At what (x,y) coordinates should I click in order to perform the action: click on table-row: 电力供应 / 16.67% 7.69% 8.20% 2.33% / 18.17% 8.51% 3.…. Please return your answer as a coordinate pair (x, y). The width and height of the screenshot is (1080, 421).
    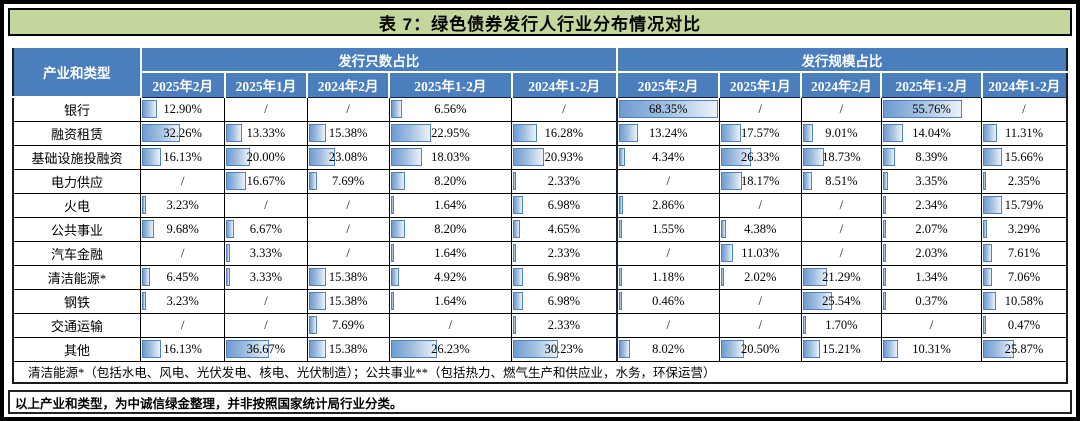
    Looking at the image, I should click on (540, 181).